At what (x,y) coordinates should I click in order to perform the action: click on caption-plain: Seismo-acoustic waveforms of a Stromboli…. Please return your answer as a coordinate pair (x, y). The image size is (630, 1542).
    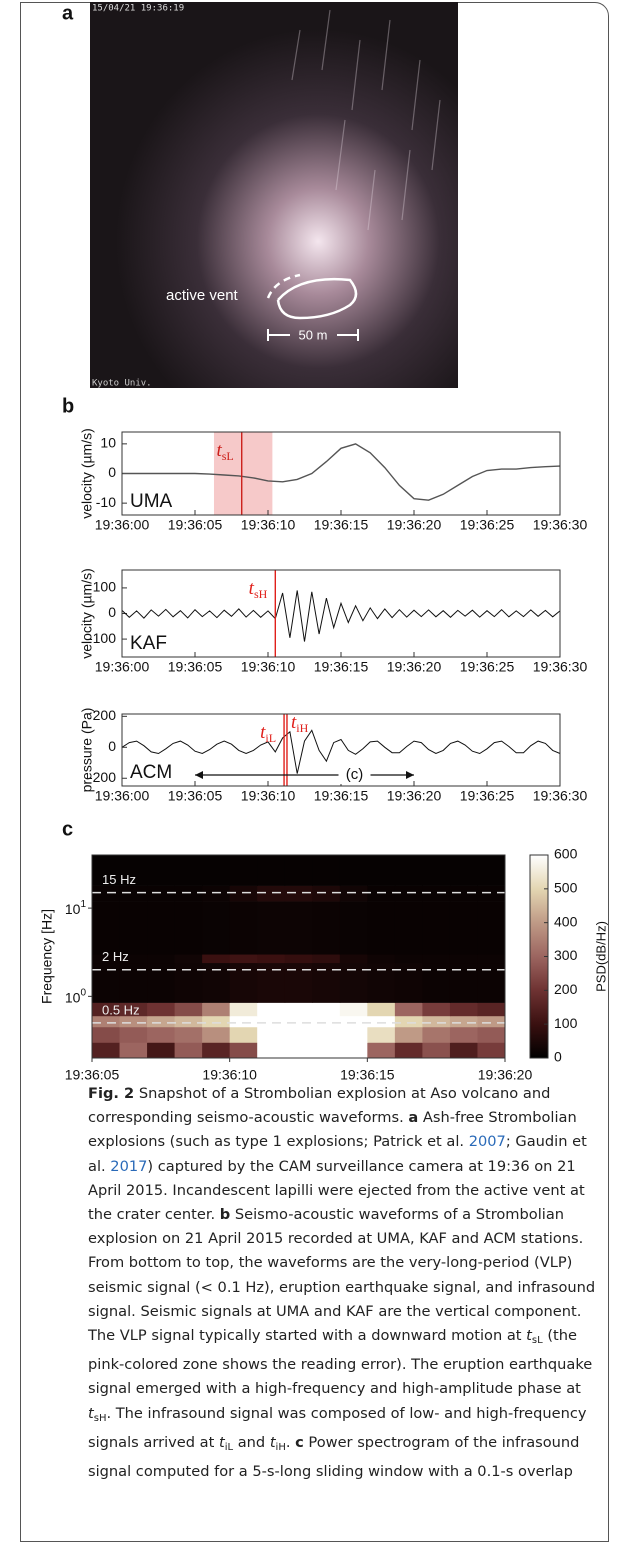
    Looking at the image, I should click on (342, 1275).